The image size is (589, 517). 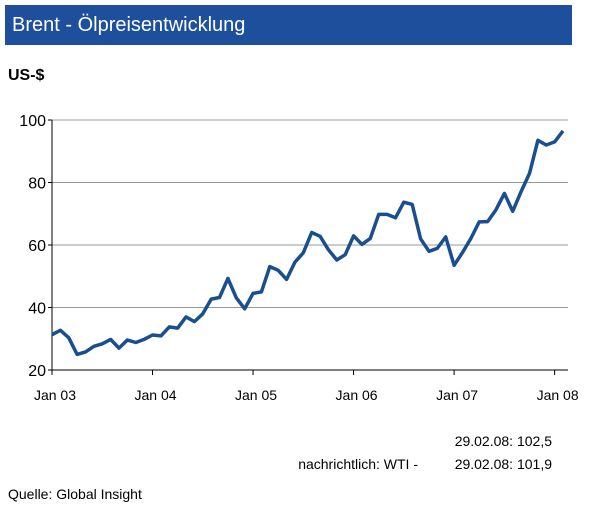 What do you see at coordinates (504, 464) in the screenshot?
I see `annotation: 29.02.08: 101,9` at bounding box center [504, 464].